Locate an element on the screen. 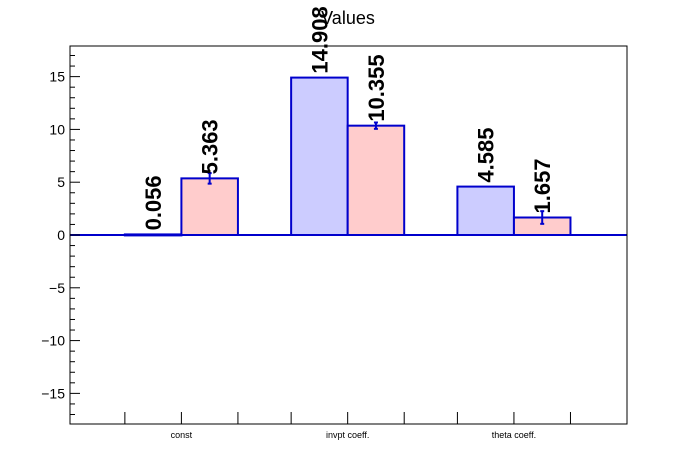 The image size is (696, 472). chart-title: Values is located at coordinates (348, 18).